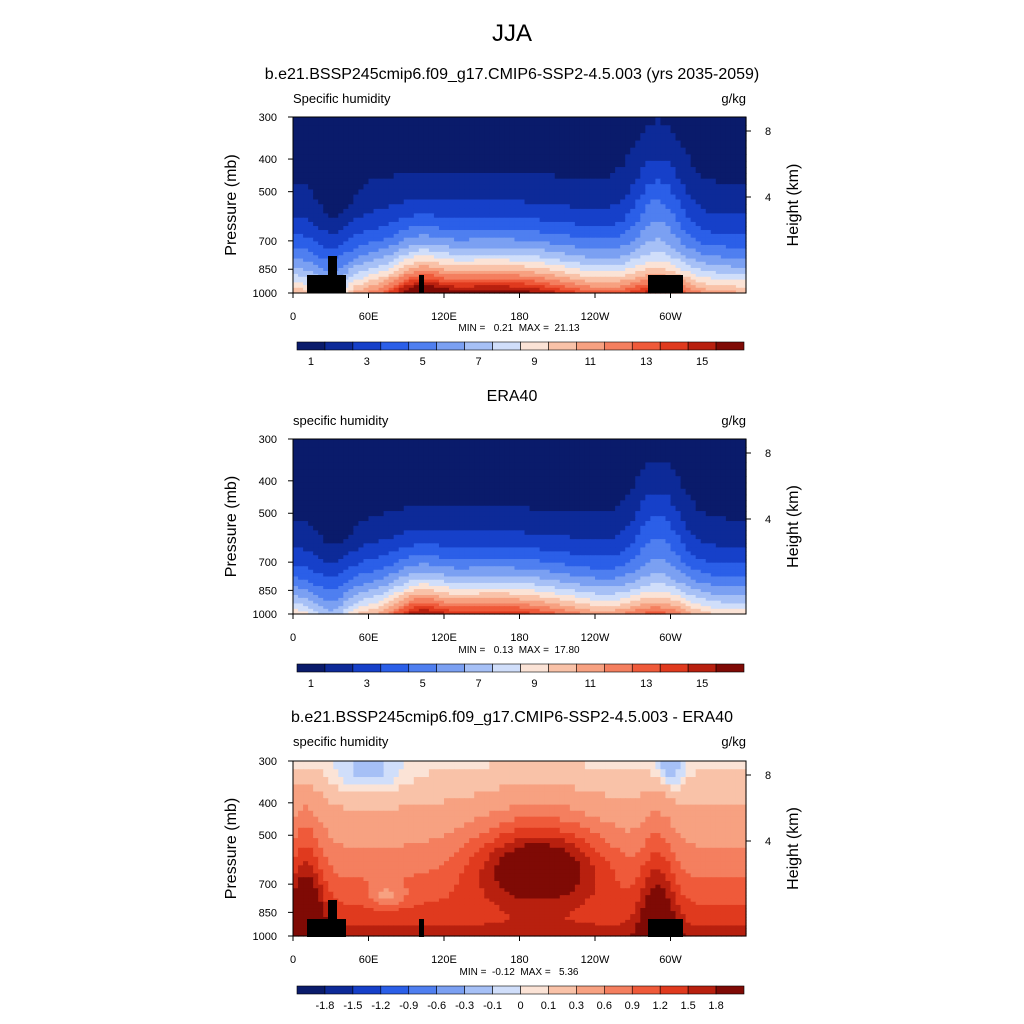 The height and width of the screenshot is (1024, 1024). Describe the element at coordinates (670, 317) in the screenshot. I see `x-tick-label: 60W` at that location.